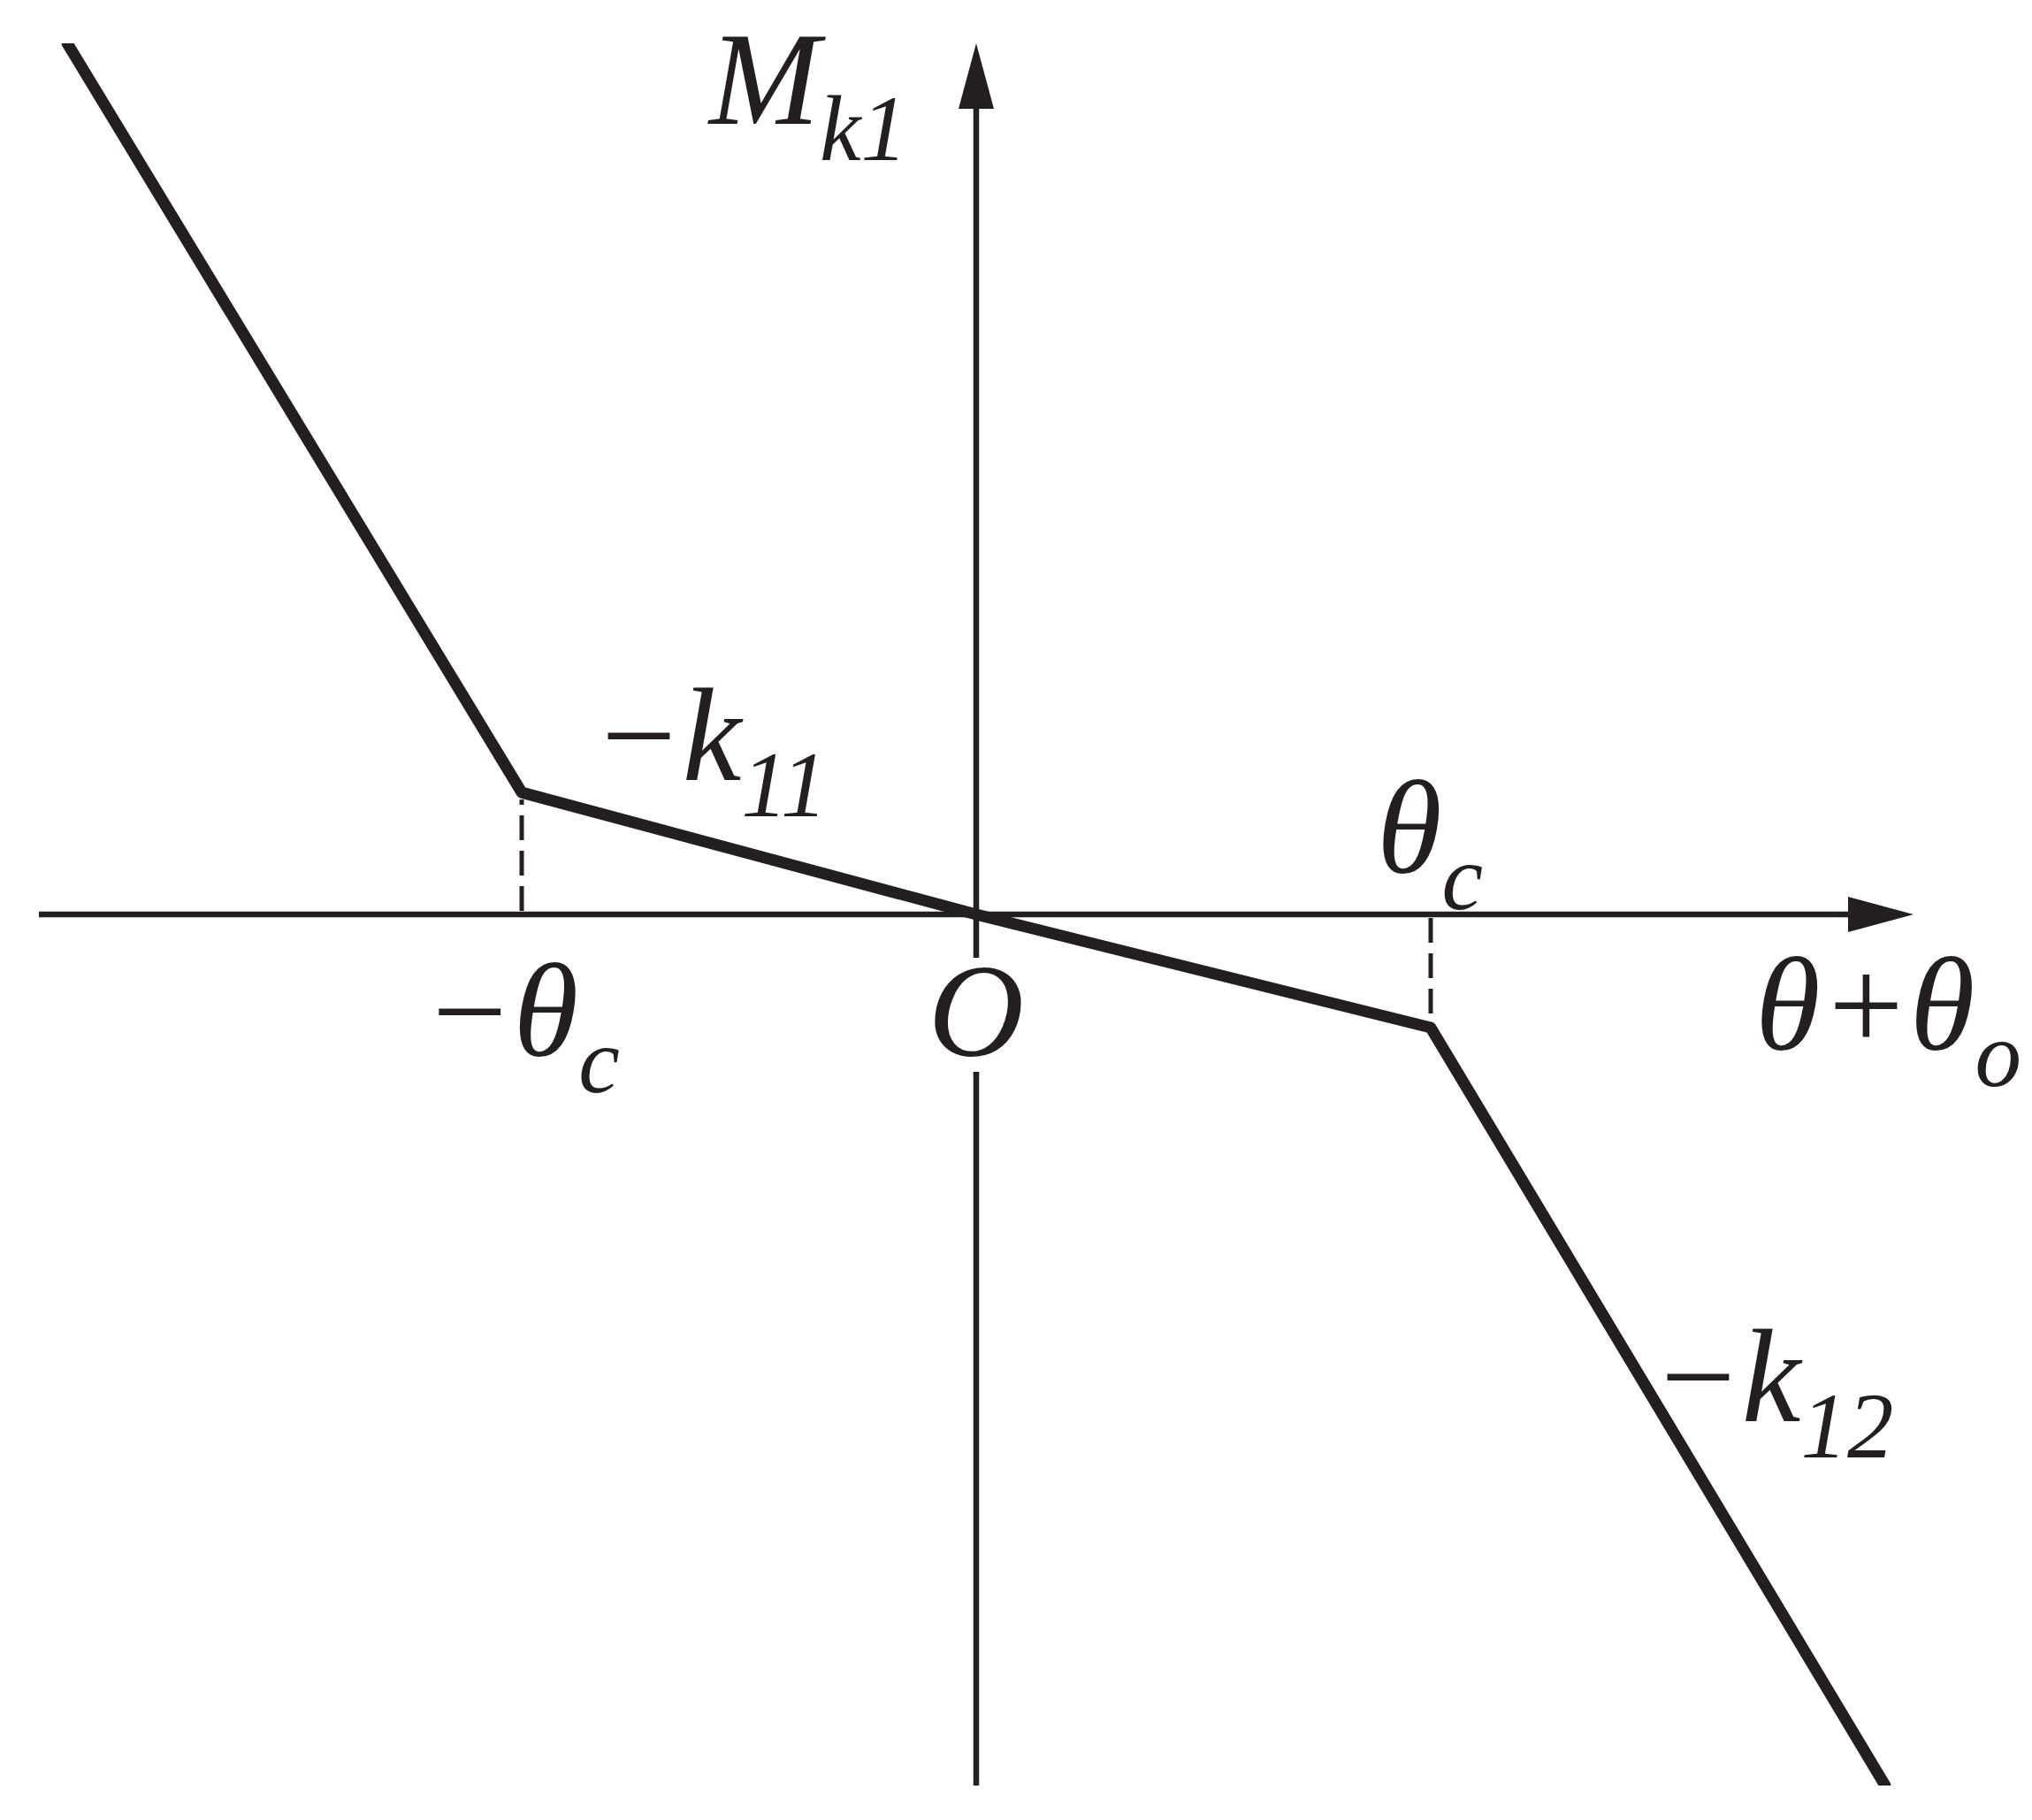  I want to click on annotation: −k$_{11}$, so click(710, 749).